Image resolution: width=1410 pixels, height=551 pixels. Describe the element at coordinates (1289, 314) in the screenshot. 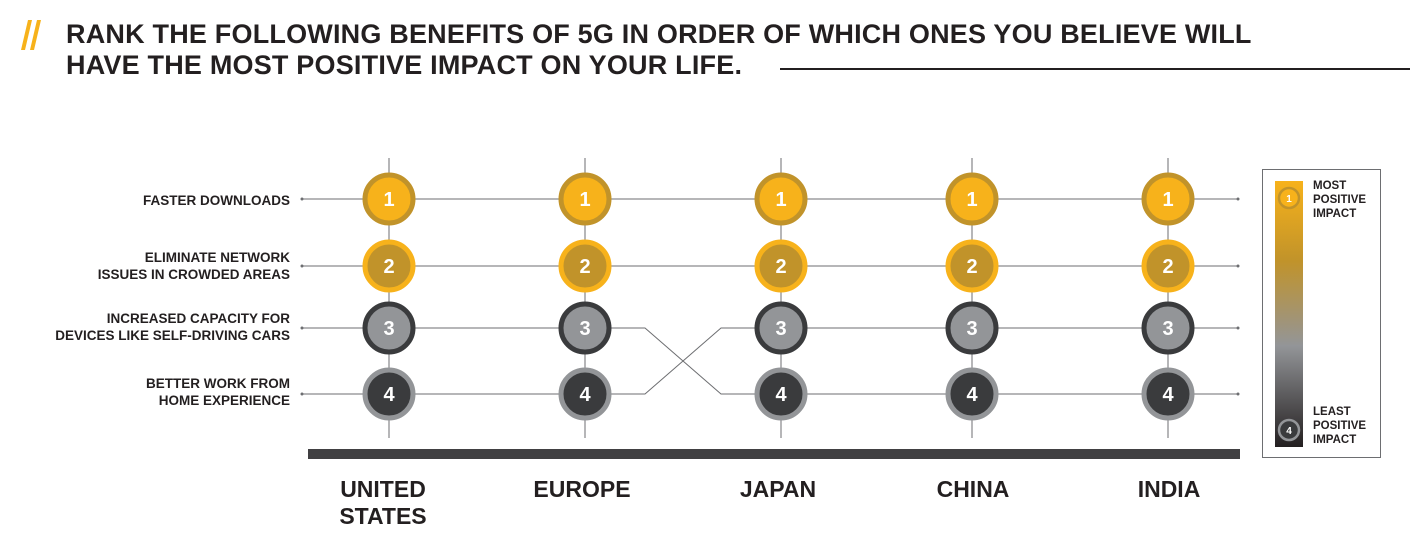

I see `legend-gradient: 1 4` at that location.